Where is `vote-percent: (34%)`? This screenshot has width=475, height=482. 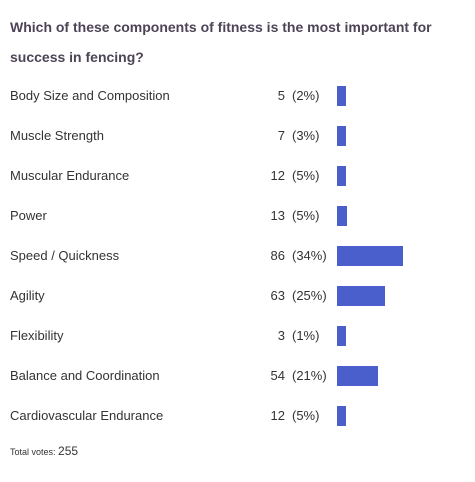
vote-percent: (34%) is located at coordinates (309, 255).